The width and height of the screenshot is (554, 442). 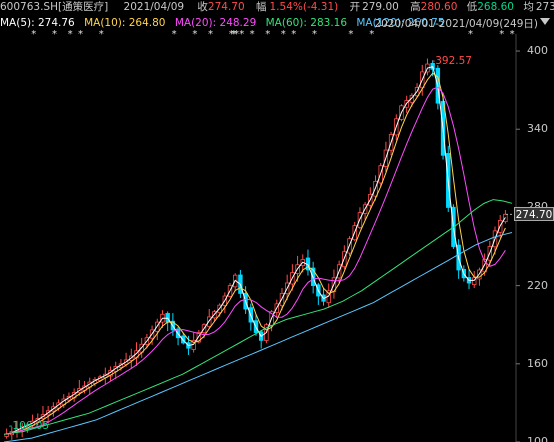 I want to click on ma10-legend: MA(10): 264.80, so click(x=125, y=23).